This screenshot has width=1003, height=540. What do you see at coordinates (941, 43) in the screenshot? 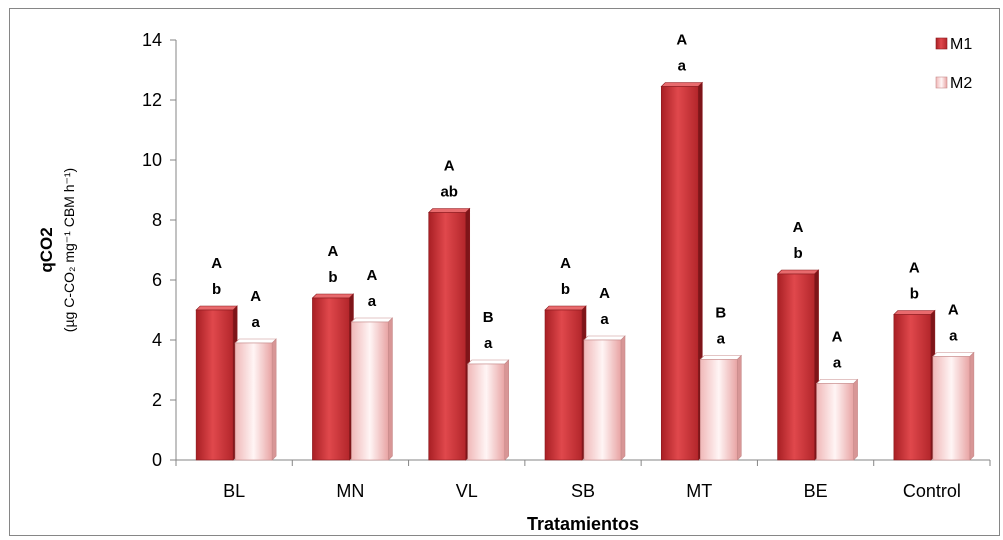
I see `legend-swatch-m1` at bounding box center [941, 43].